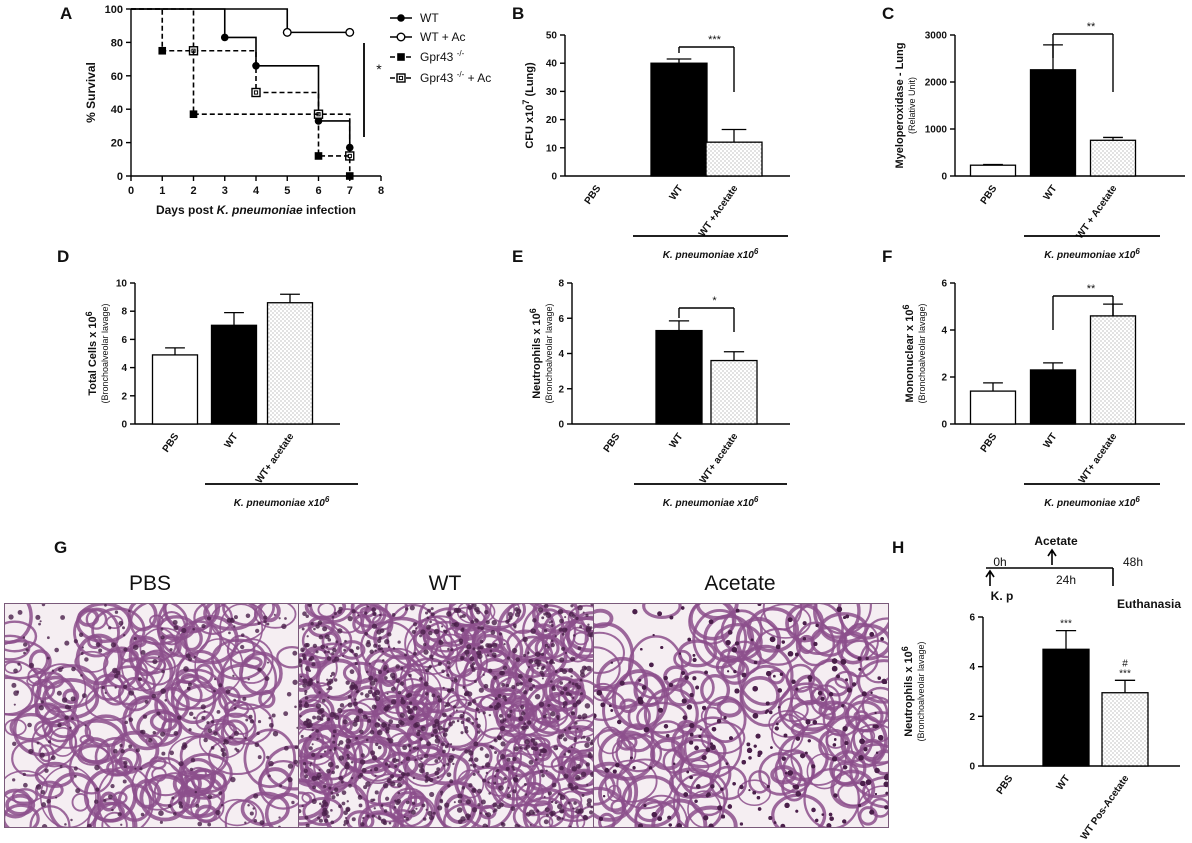  What do you see at coordinates (429, 18) in the screenshot?
I see `a-legend-label: WT` at bounding box center [429, 18].